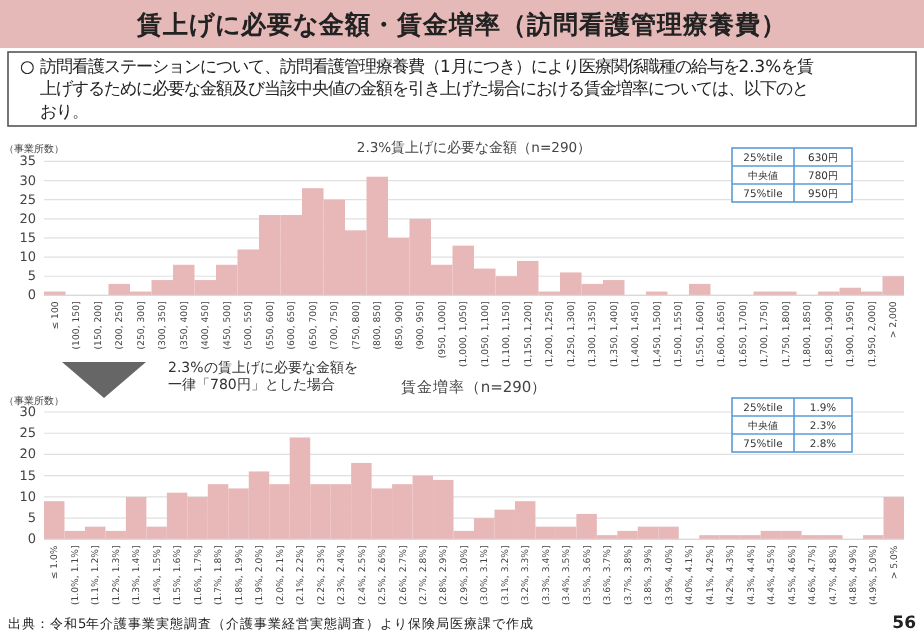 The height and width of the screenshot is (640, 924). Describe the element at coordinates (417, 88) in the screenshot. I see `text: ○ 訪問看護ステーションについて、訪問看護管理療養費（1月につき）により医療関係職種の給与を2.3%を賃上げするために必要な金額及び当該中央値の金額を引き上げた場合における賃金増率については、以下のとおり。` at that location.